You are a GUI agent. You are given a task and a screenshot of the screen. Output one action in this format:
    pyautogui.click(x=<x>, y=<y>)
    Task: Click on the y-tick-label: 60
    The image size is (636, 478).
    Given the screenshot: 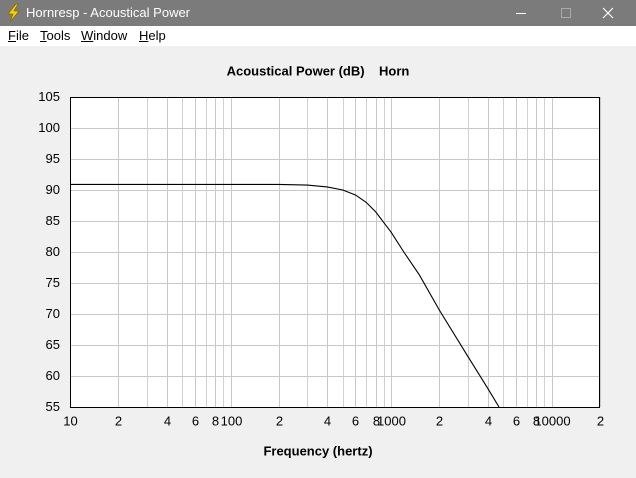 What is the action you would take?
    pyautogui.click(x=53, y=375)
    